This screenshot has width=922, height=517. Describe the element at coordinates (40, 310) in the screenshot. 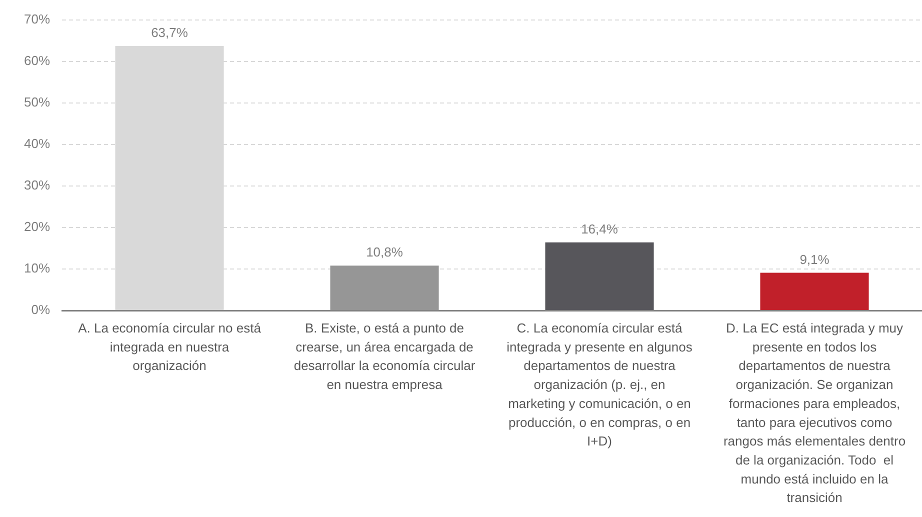

I see `y-tick-label: 0%` at that location.